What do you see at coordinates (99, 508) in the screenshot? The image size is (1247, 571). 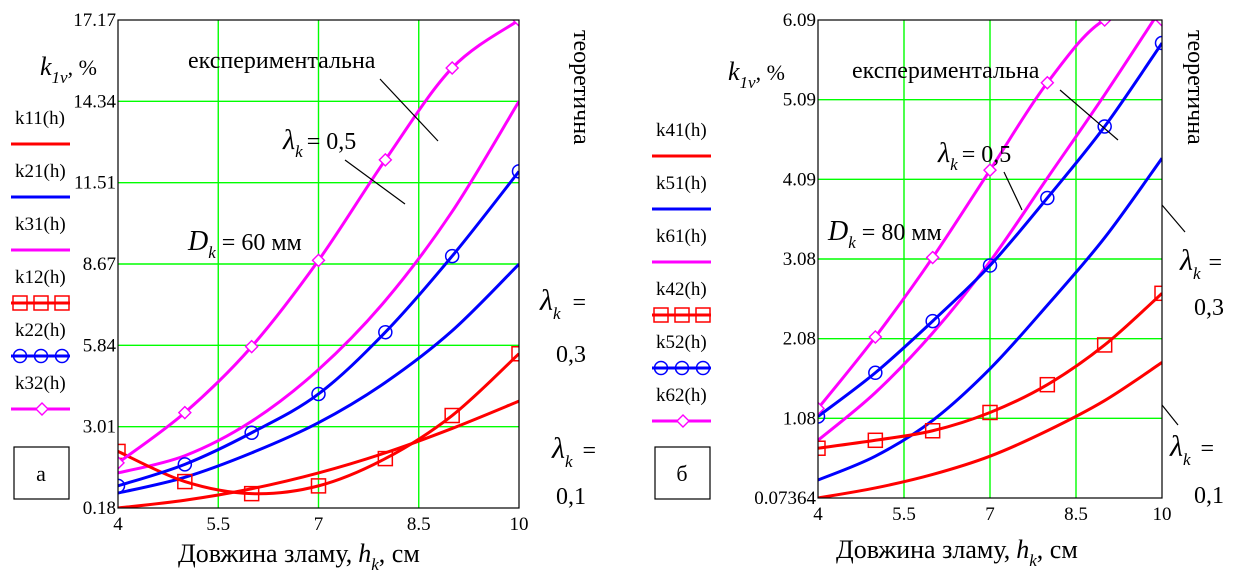 I see `y-tick-label: 0.18` at bounding box center [99, 508].